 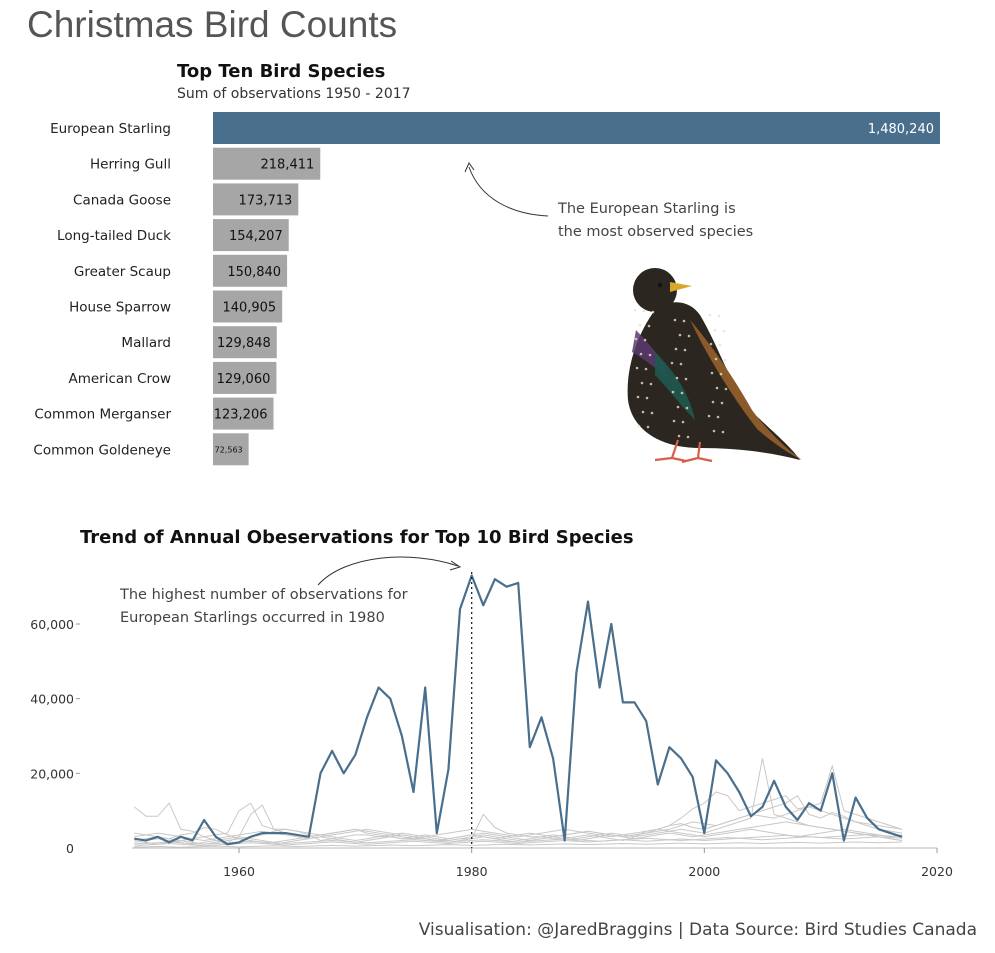 I want to click on bar-category-label: Herring Gull, so click(x=130, y=165).